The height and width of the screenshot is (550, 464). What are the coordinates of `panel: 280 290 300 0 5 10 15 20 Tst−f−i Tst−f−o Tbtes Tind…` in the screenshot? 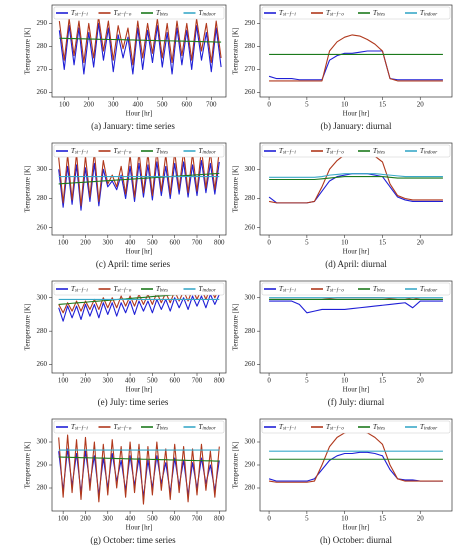 It's located at (342, 481).